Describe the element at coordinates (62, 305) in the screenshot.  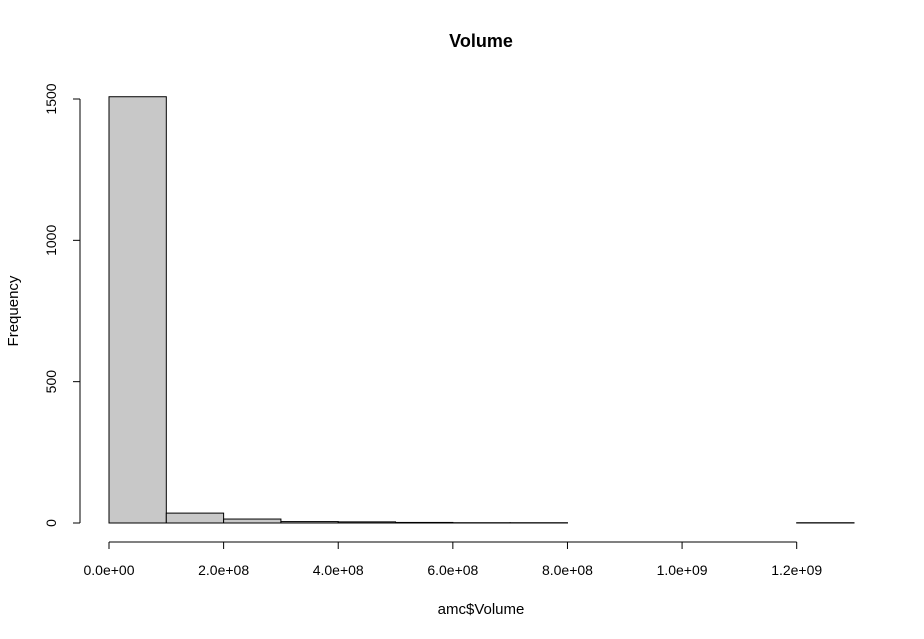
I see `y-axis: 0 500 1000 1500` at that location.